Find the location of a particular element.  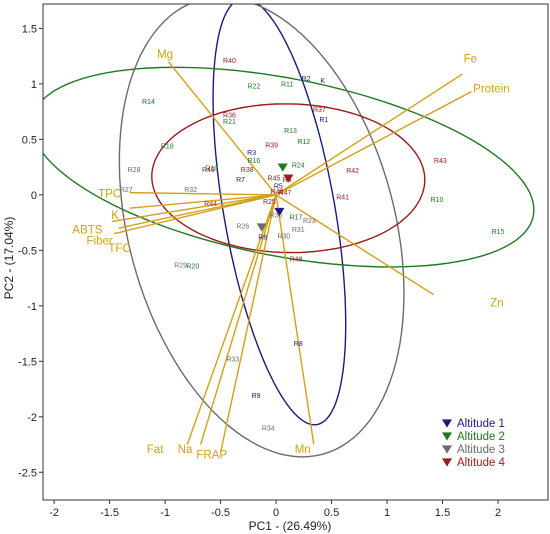

y-tick-label: 1 is located at coordinates (34, 85).